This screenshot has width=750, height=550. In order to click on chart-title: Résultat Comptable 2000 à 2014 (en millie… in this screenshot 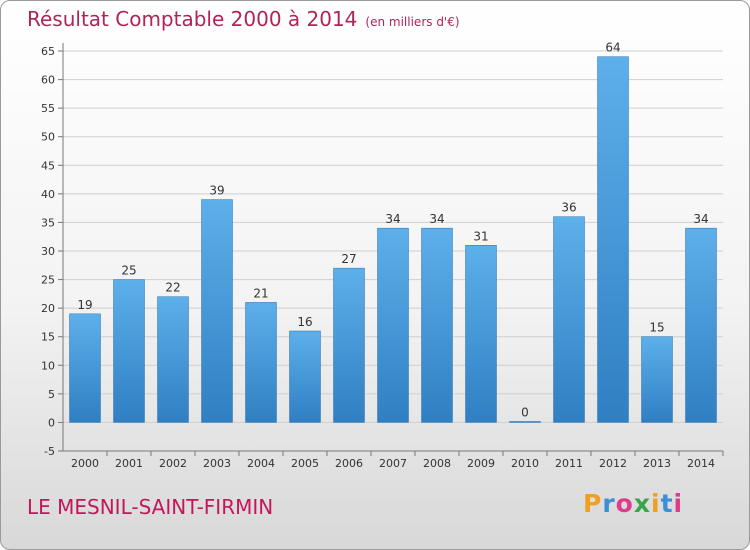, I will do `click(243, 19)`.